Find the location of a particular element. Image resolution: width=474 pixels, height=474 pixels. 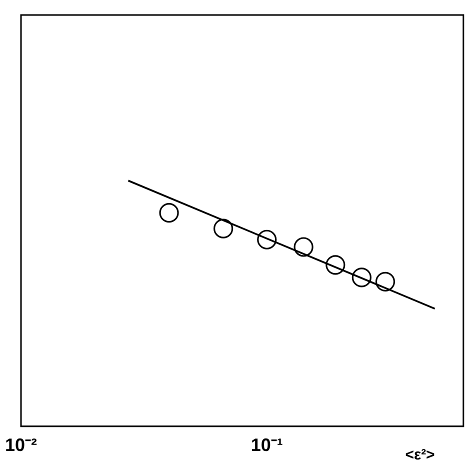

x-tick-label: 10⁻² is located at coordinates (21, 445).